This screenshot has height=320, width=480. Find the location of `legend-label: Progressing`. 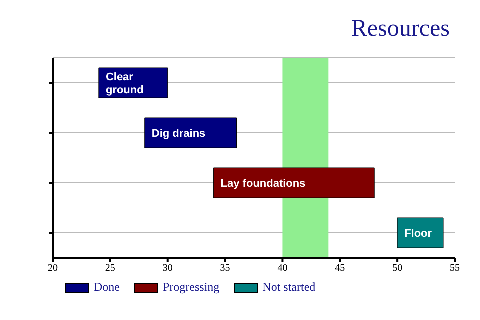

legend-label: Progressing is located at coordinates (191, 287).